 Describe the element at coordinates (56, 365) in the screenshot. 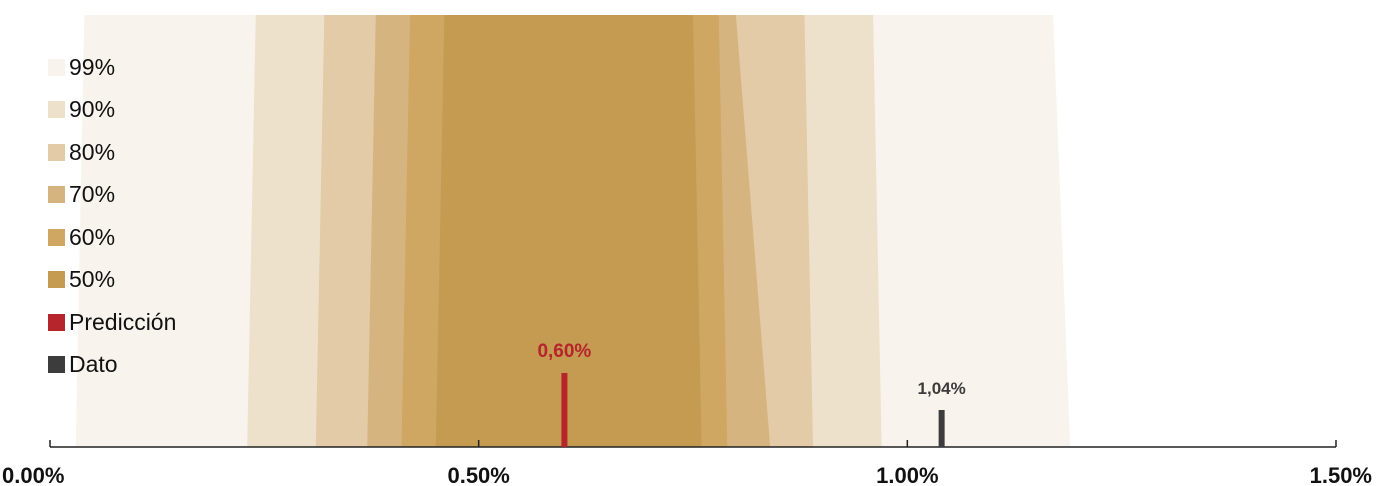

I see `legend-swatch-dato` at that location.